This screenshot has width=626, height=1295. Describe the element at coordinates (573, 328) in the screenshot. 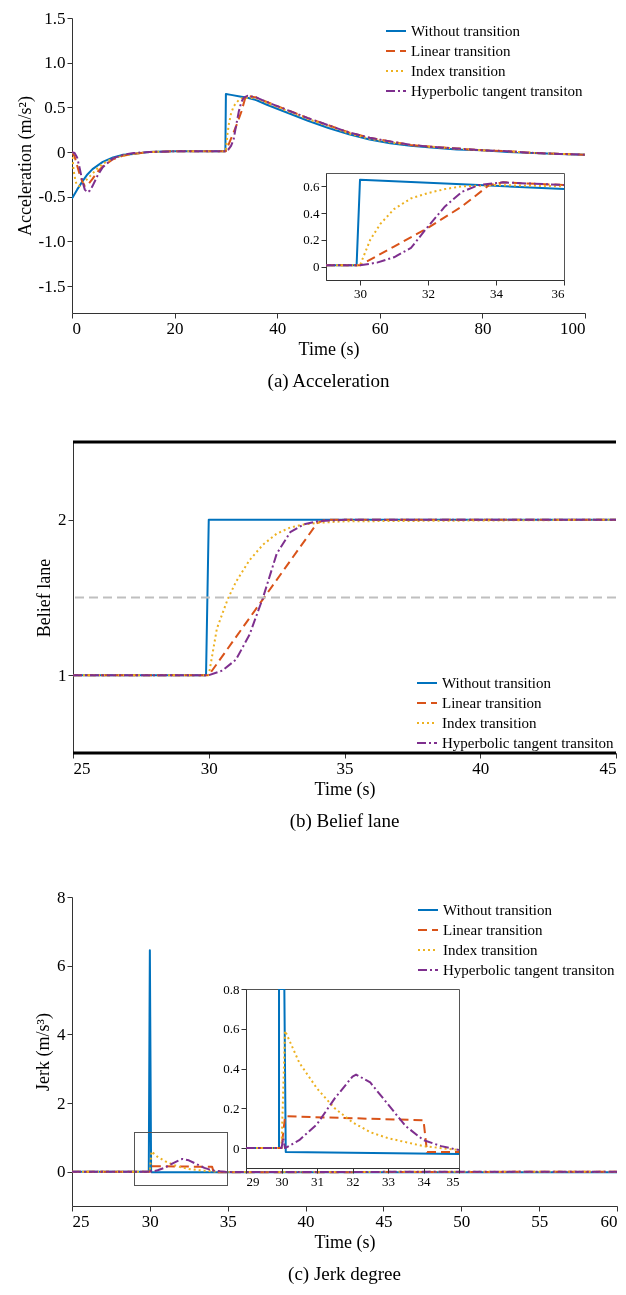

I see `x-tick-label: 100` at that location.